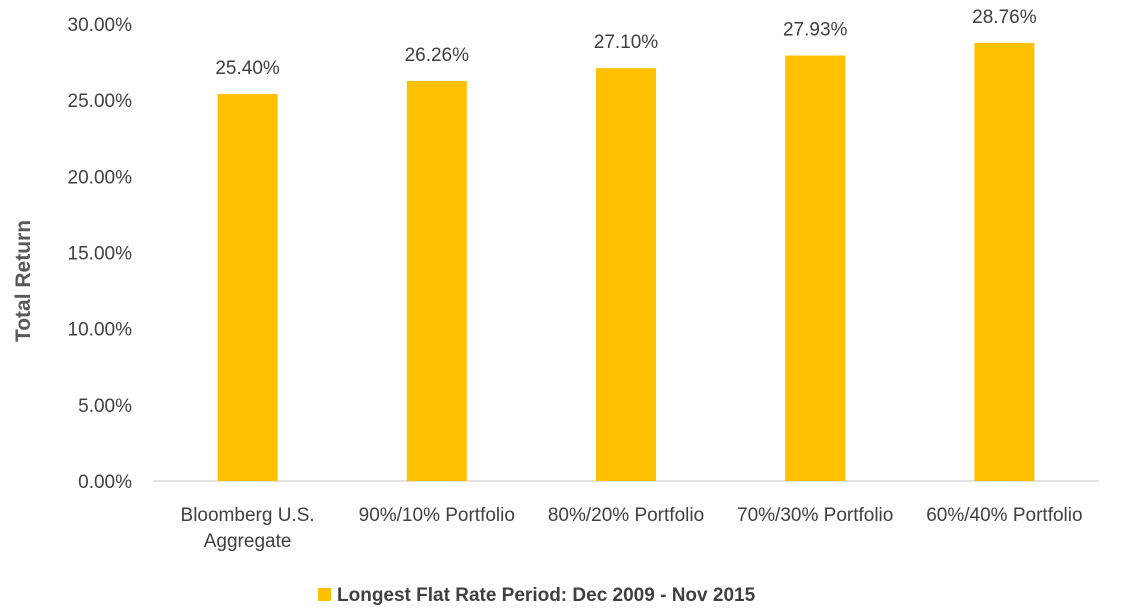 The image size is (1122, 612). I want to click on bar-data-label: 27.10%, so click(626, 42).